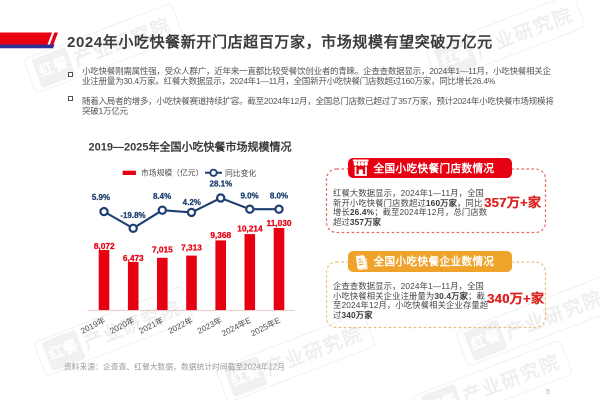 The image size is (600, 400). Describe the element at coordinates (236, 327) in the screenshot. I see `svg-text: 2024年E` at that location.